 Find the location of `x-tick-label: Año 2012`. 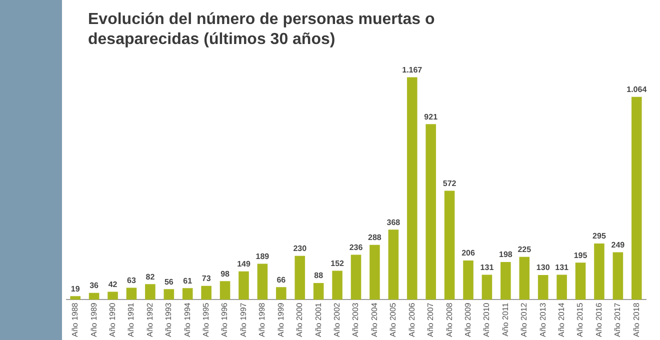

x-tick-label: Año 2012 is located at coordinates (524, 320).